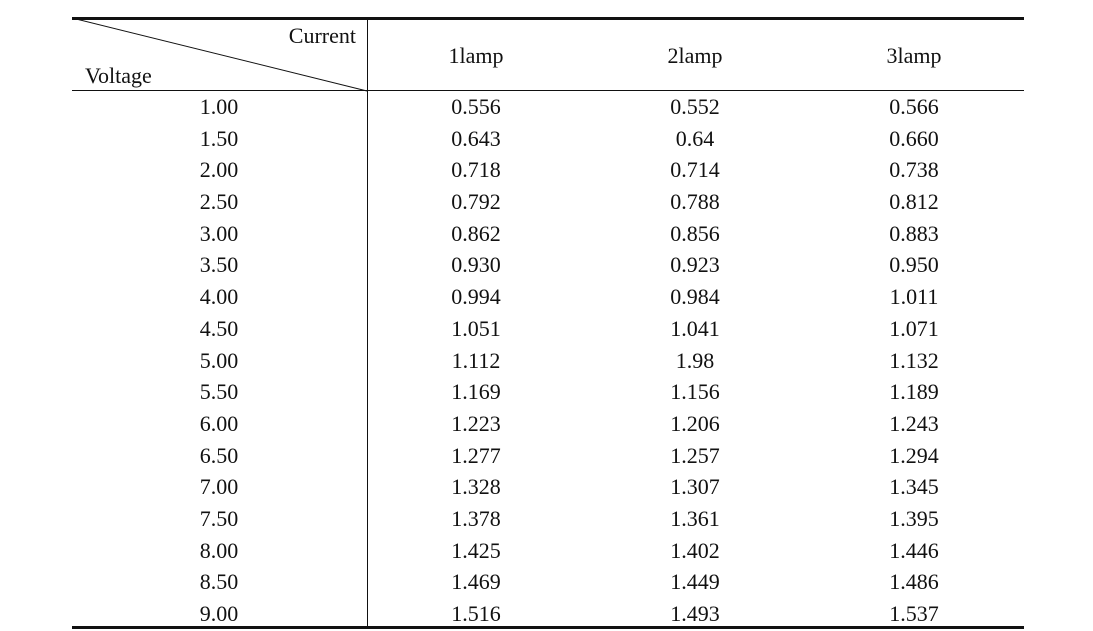 The width and height of the screenshot is (1093, 631). Describe the element at coordinates (367, 323) in the screenshot. I see `column-divider` at that location.